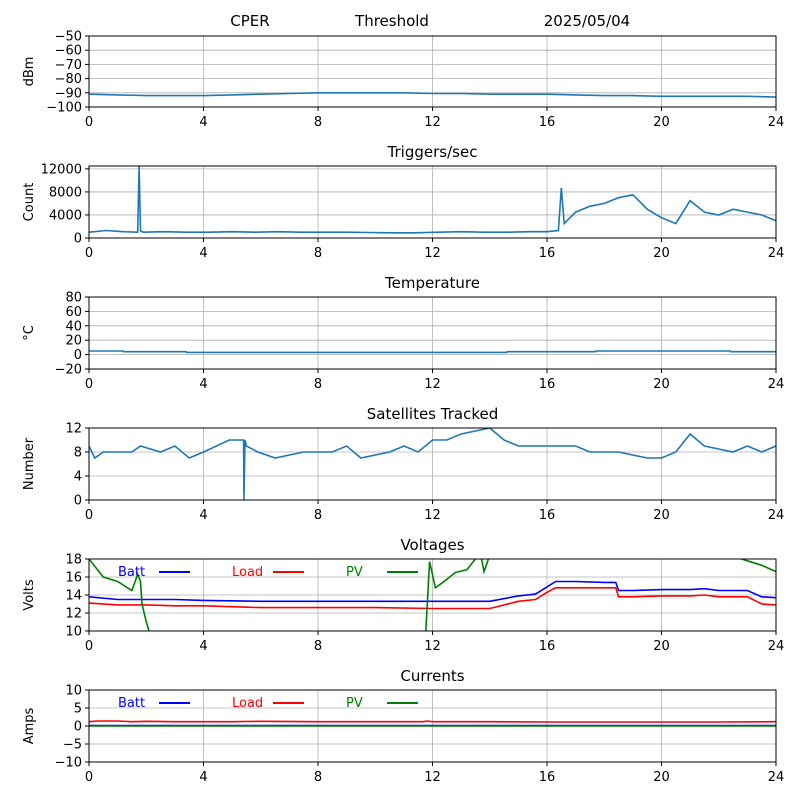  I want to click on y-tick-label: −50, so click(68, 37).